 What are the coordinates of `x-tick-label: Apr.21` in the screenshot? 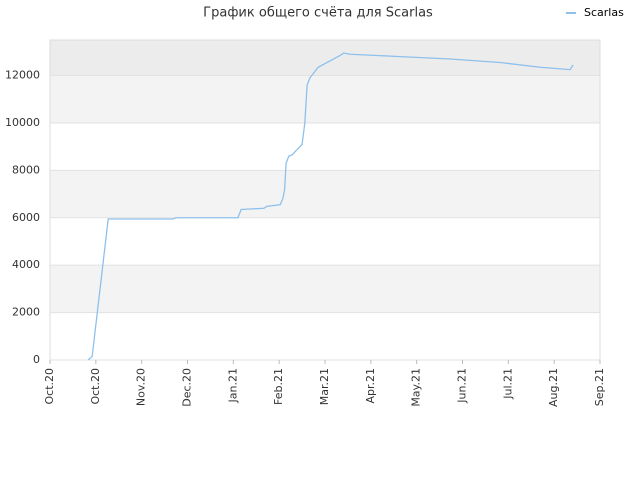 It's located at (370, 386).